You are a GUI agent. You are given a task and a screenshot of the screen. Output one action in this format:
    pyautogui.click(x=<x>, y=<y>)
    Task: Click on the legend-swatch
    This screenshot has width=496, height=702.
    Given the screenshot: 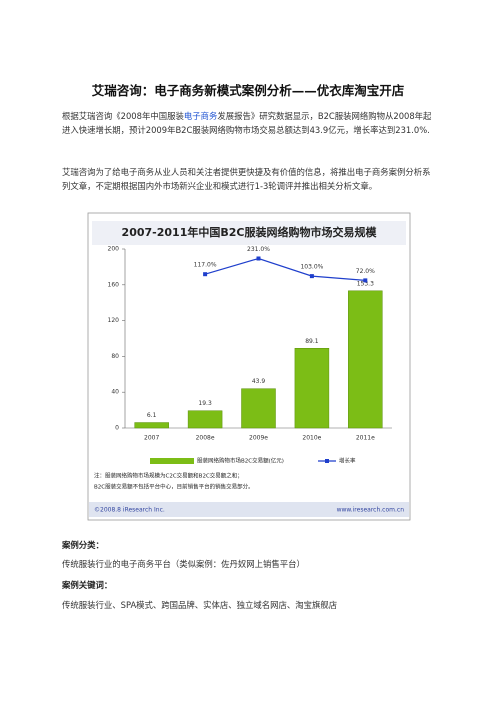 What is the action you would take?
    pyautogui.click(x=172, y=461)
    